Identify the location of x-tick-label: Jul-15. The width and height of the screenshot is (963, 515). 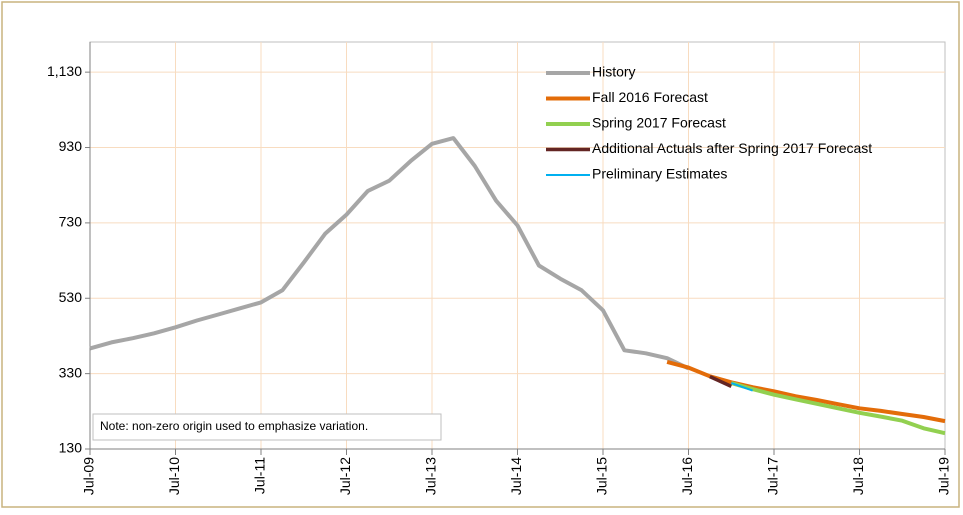
(602, 476).